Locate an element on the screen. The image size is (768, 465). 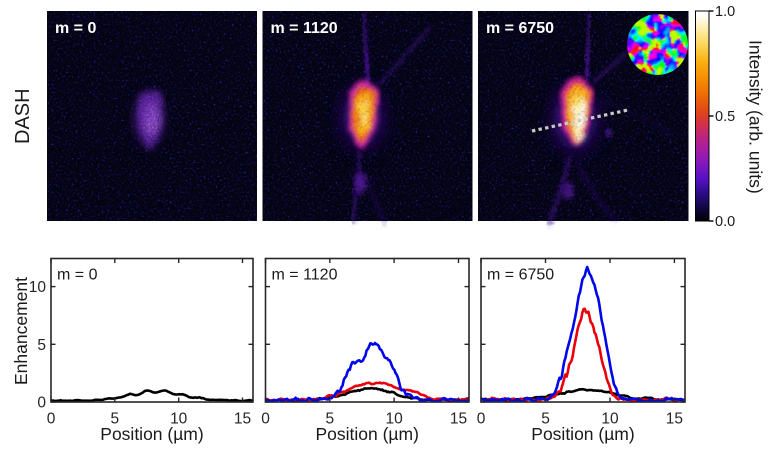
svg-text: DASH is located at coordinates (23, 116).